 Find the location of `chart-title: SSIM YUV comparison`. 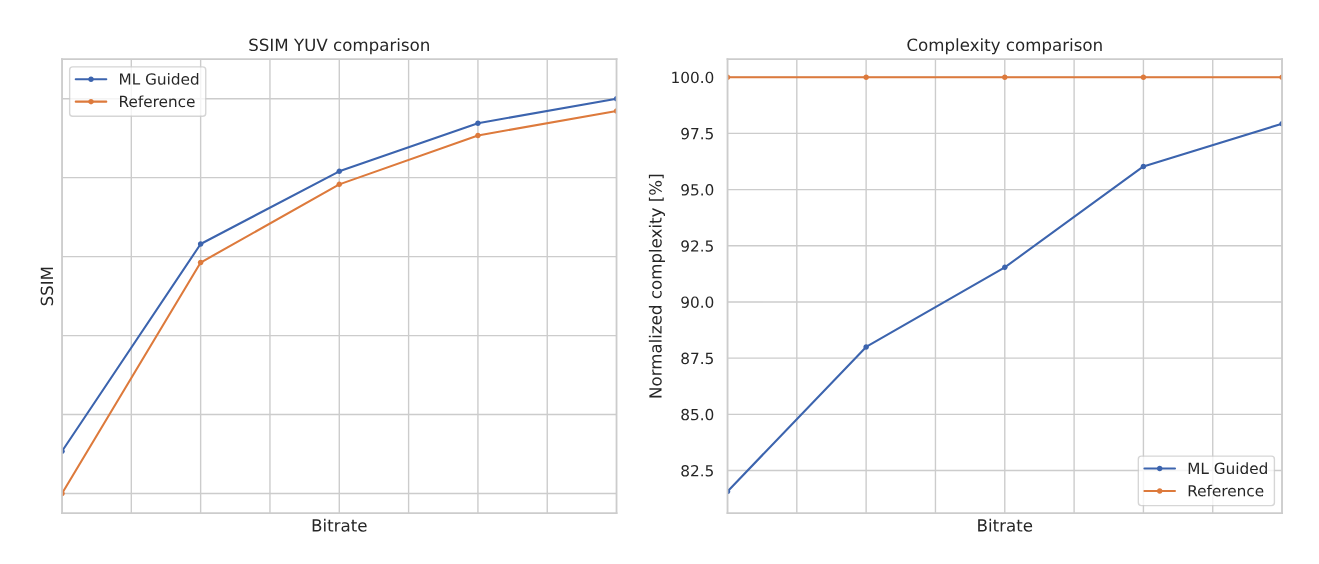

chart-title: SSIM YUV comparison is located at coordinates (339, 46).